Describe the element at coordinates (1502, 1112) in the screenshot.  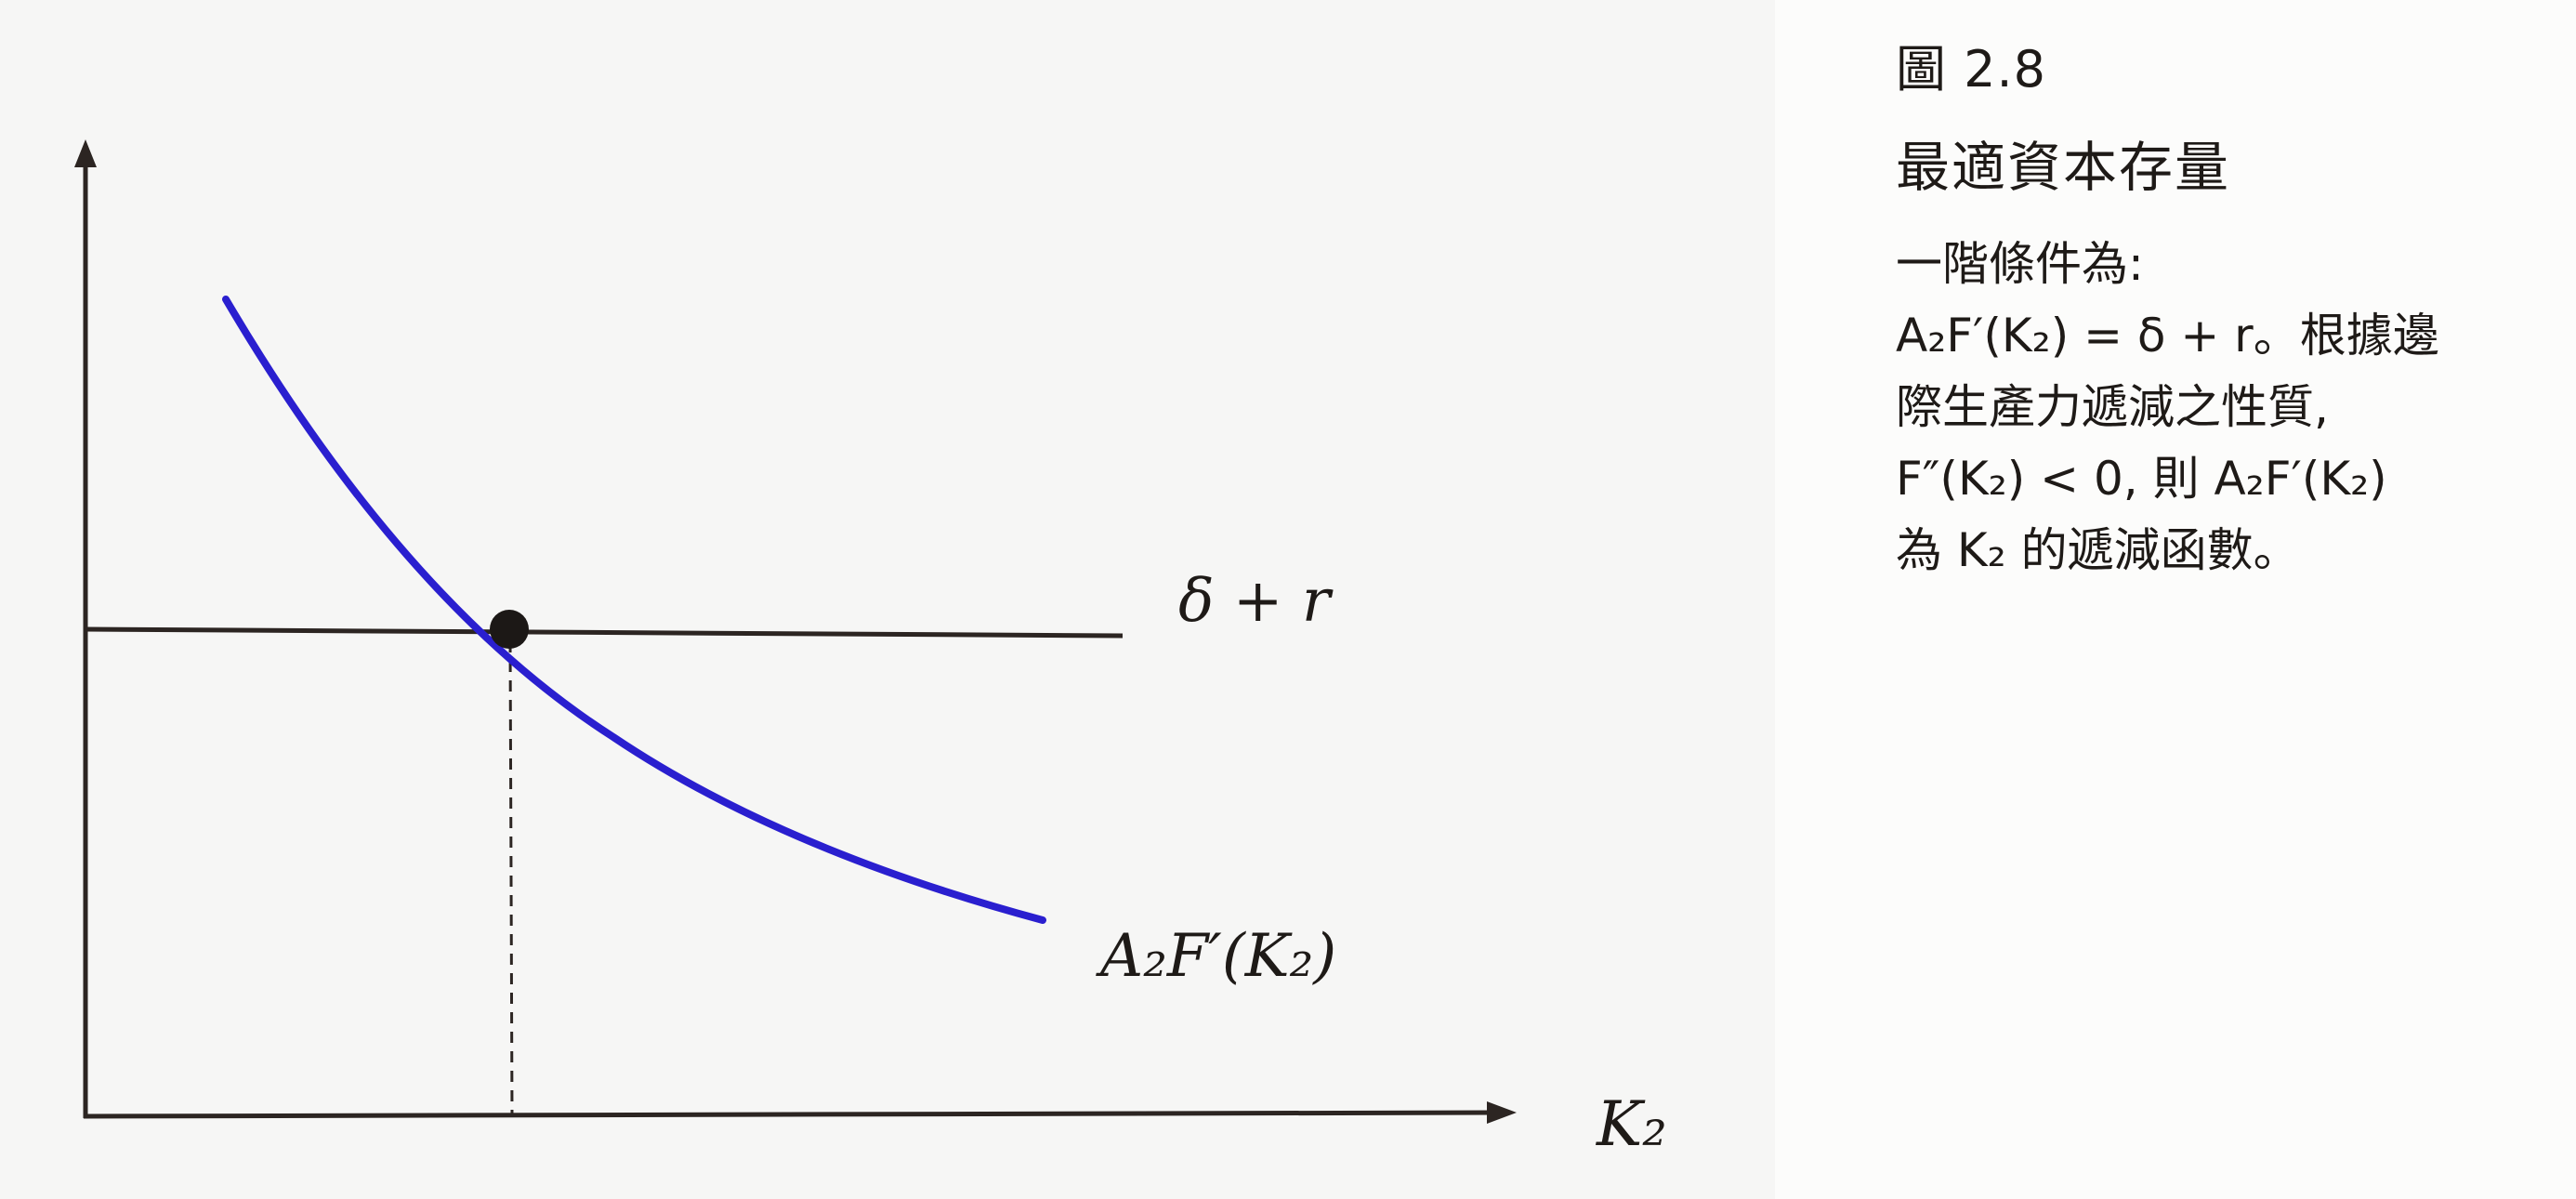
I see `x-axis-arrowhead` at that location.